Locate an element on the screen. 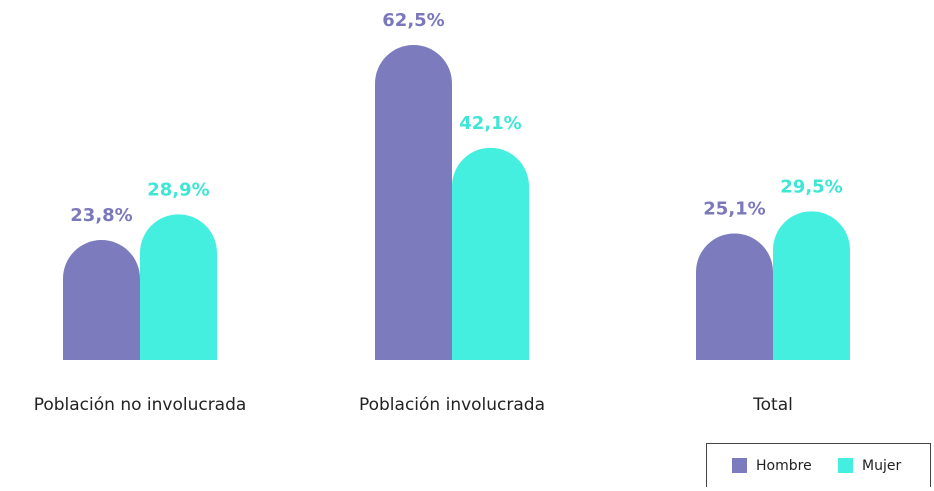 The width and height of the screenshot is (934, 491). x-tick-label: Total is located at coordinates (772, 405).